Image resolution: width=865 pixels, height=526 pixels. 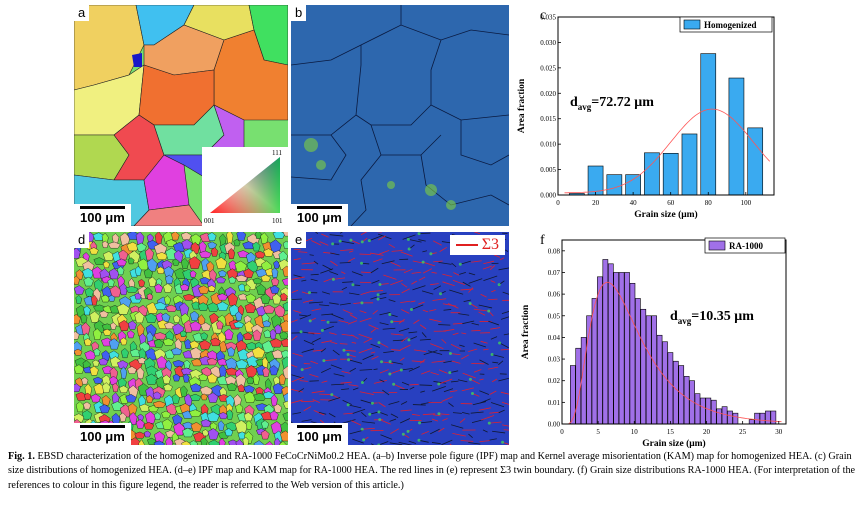 I want to click on caption-label: Fig. 1., so click(x=21, y=456).